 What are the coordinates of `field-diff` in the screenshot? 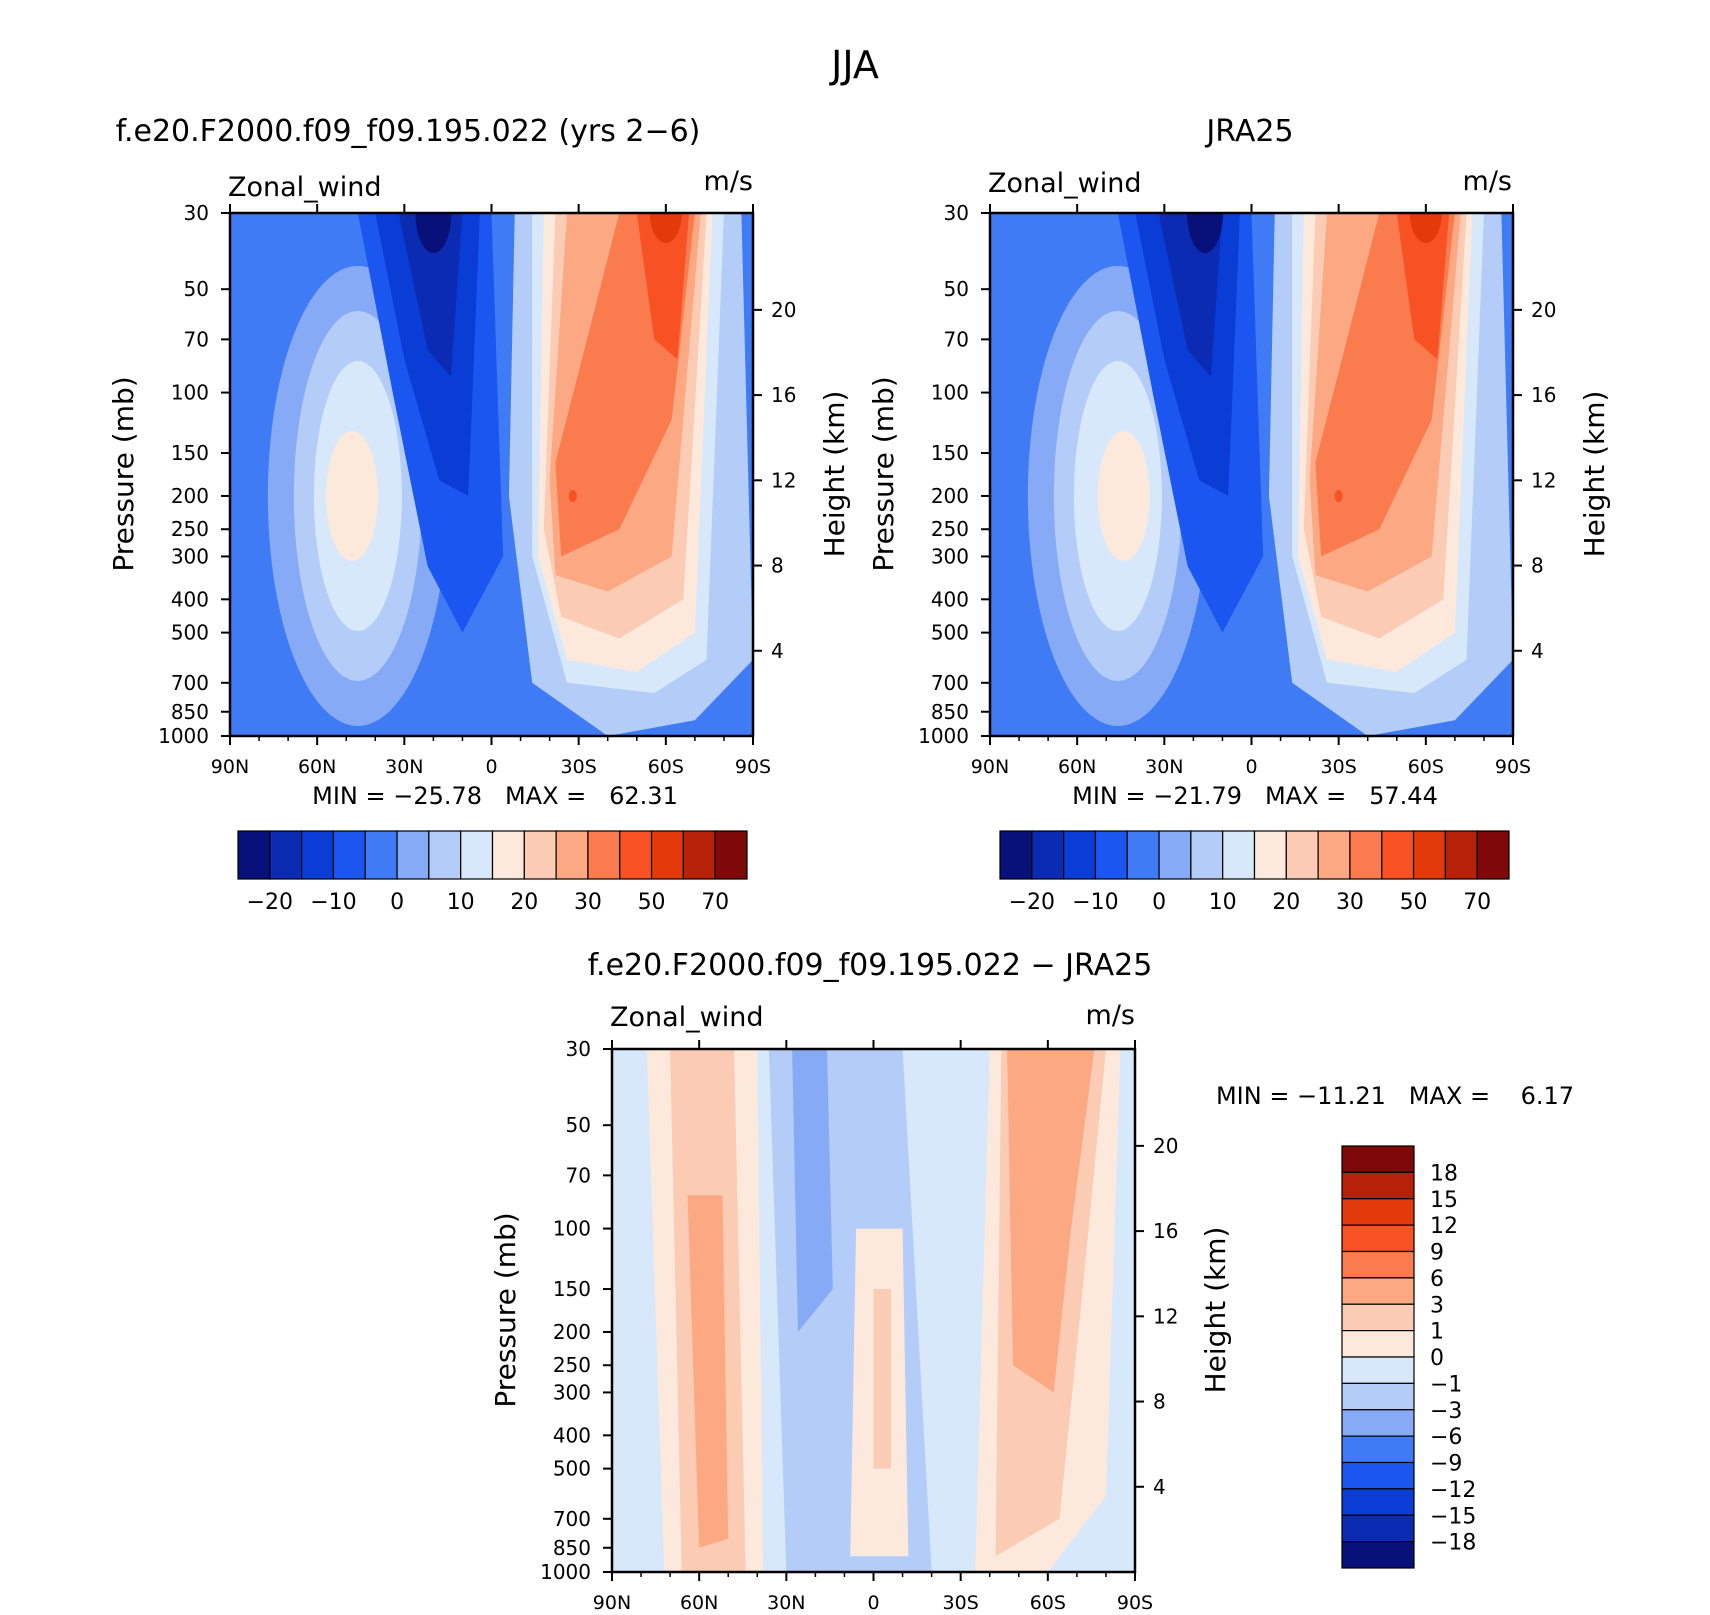 It's located at (873, 1310).